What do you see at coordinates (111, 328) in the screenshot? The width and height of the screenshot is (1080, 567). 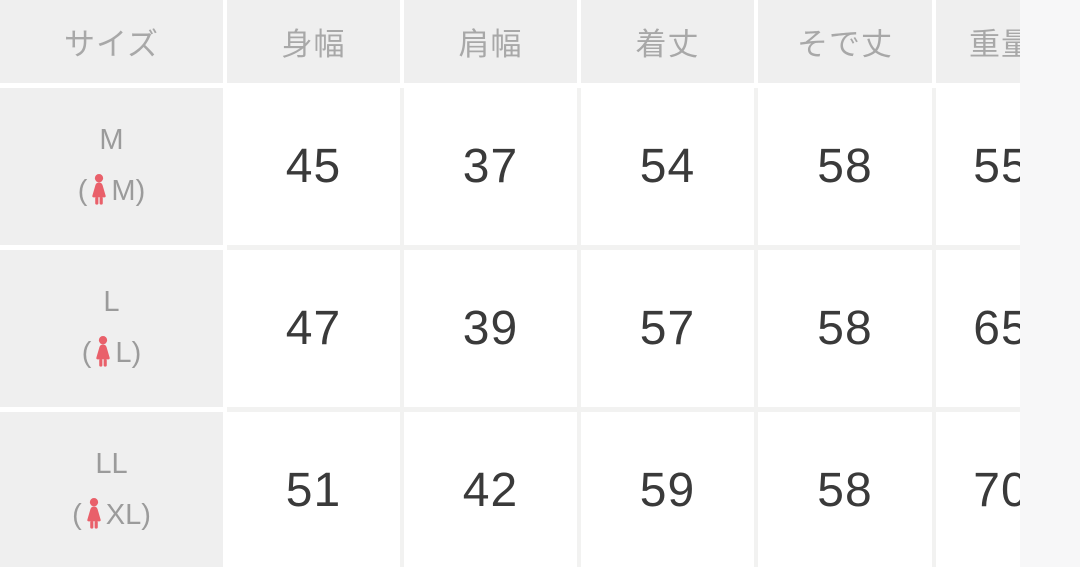 I see `row-header-size-l: L ( L )` at bounding box center [111, 328].